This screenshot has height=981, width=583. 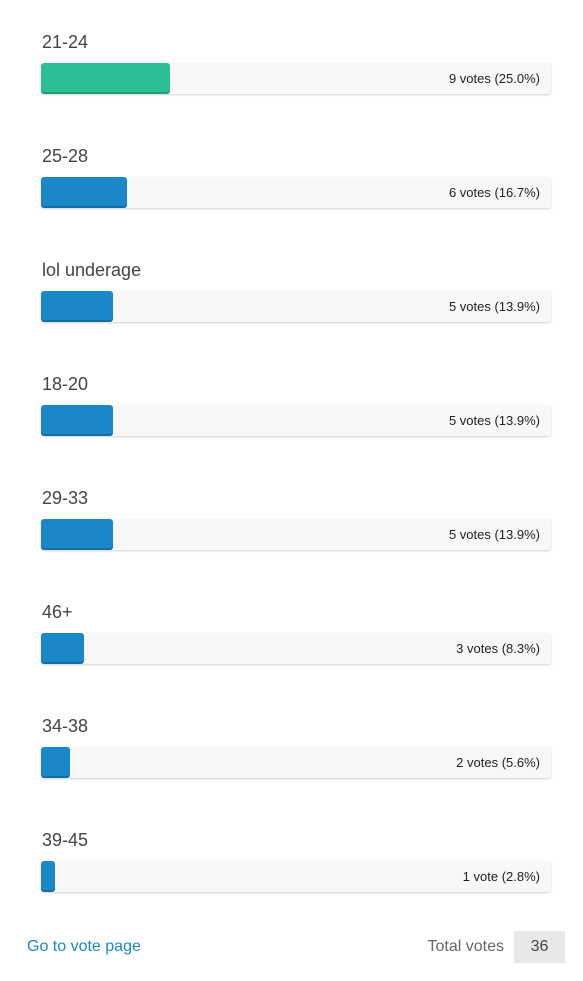 I want to click on answer-bar-track: 9 votes (25.0%), so click(x=296, y=78).